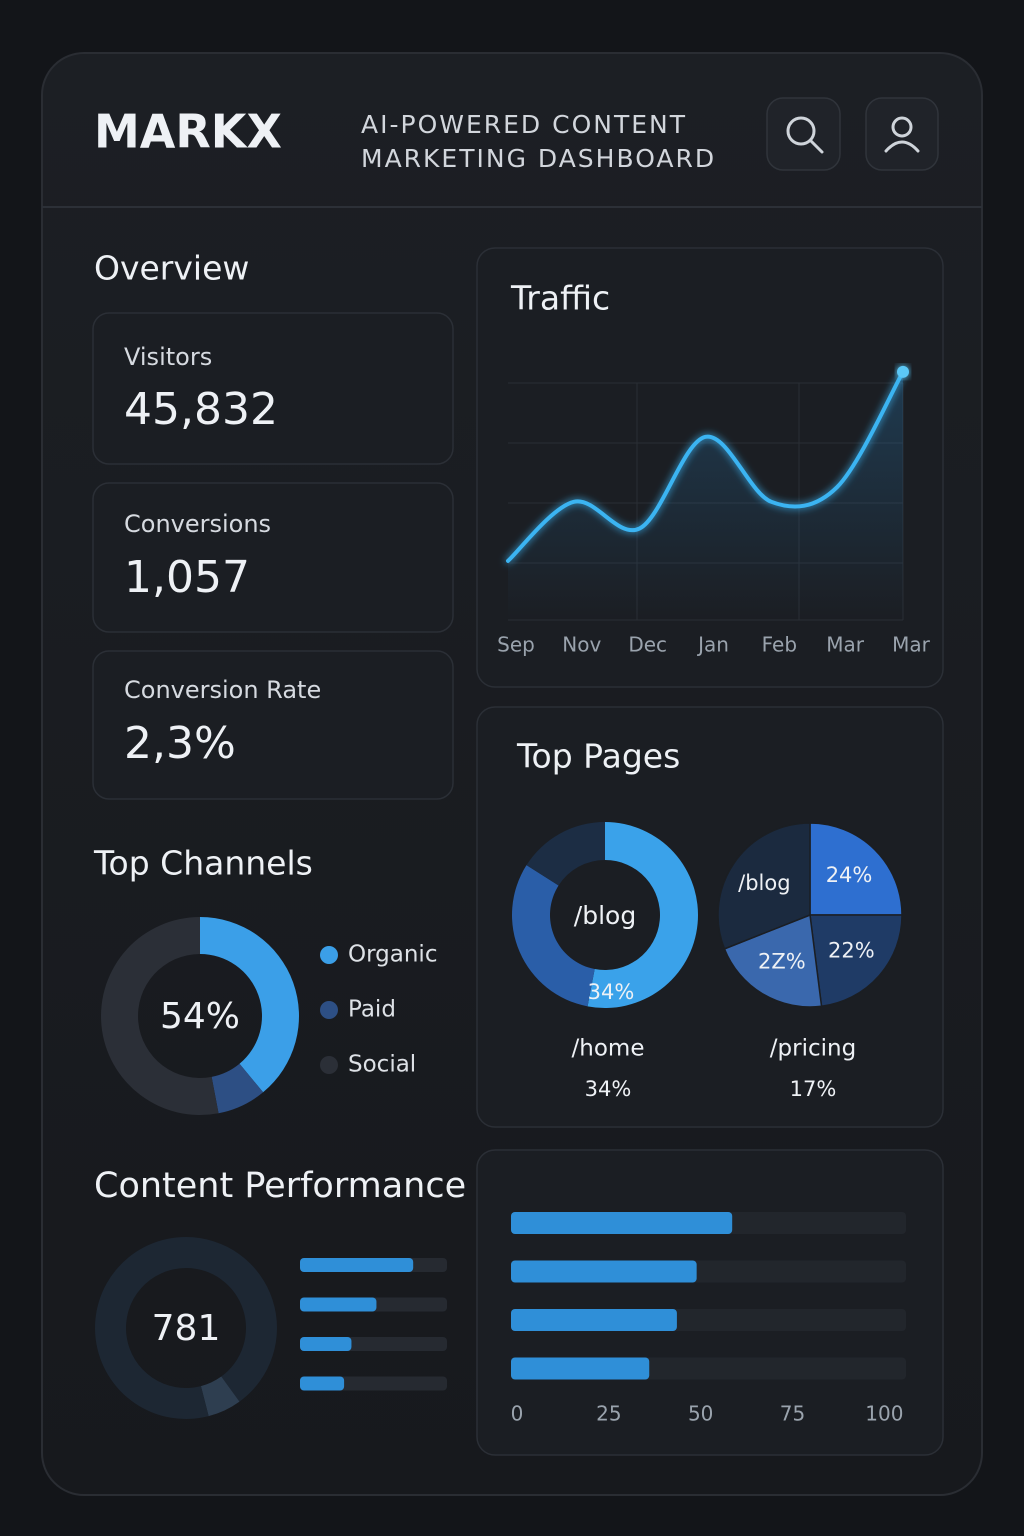 Image resolution: width=1024 pixels, height=1536 pixels. What do you see at coordinates (186, 1328) in the screenshot?
I see `center-label: 781` at bounding box center [186, 1328].